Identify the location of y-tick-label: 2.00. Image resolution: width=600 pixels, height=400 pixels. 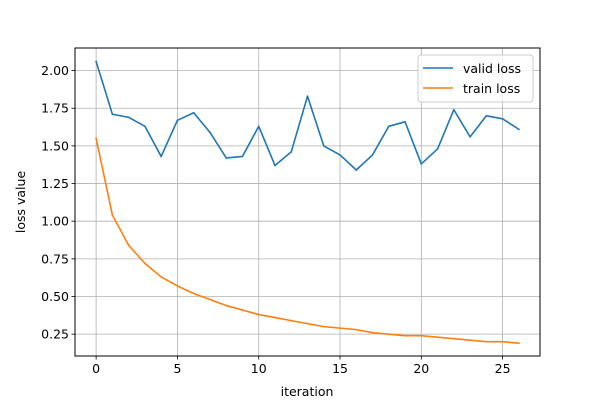
(55, 70).